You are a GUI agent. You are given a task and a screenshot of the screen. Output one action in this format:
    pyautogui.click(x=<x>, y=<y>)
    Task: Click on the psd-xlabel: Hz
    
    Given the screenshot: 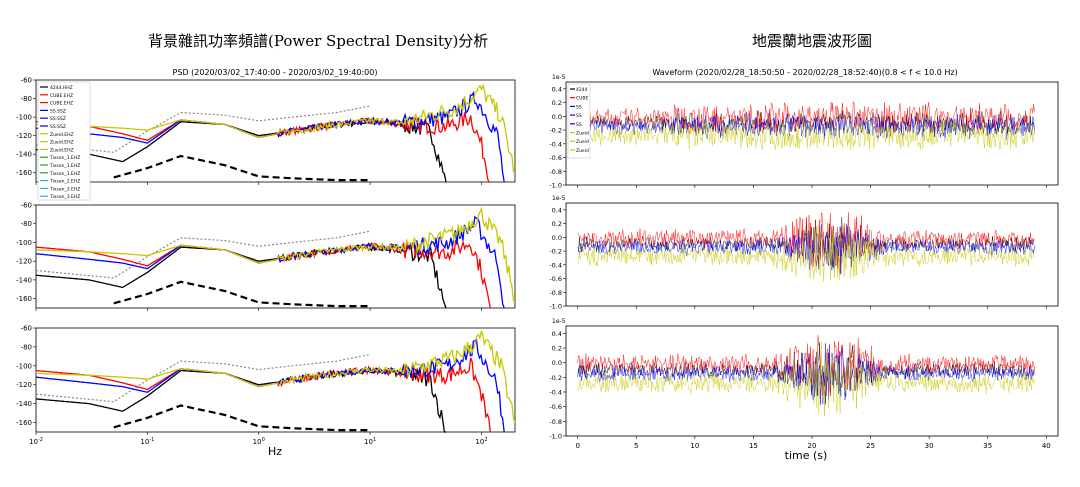 What is the action you would take?
    pyautogui.click(x=275, y=451)
    